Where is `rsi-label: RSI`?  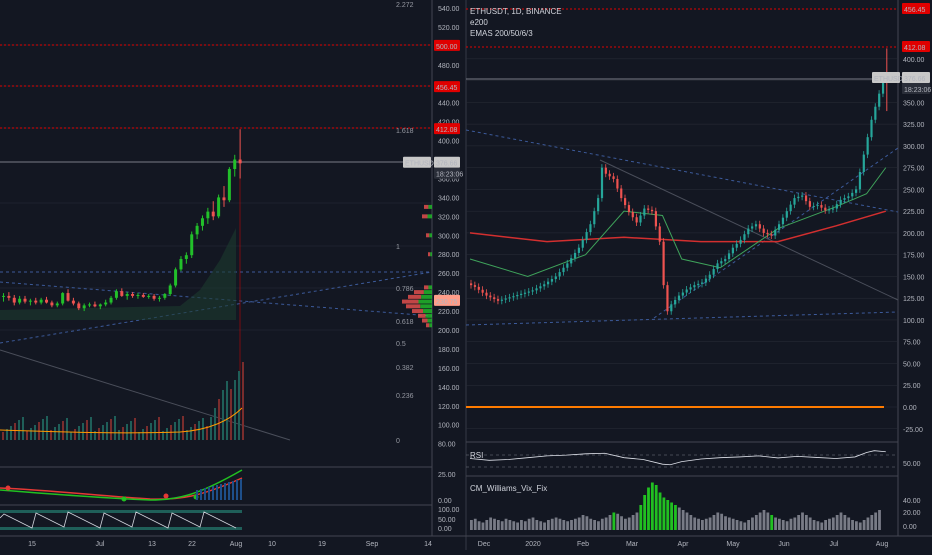 rsi-label: RSI is located at coordinates (476, 455).